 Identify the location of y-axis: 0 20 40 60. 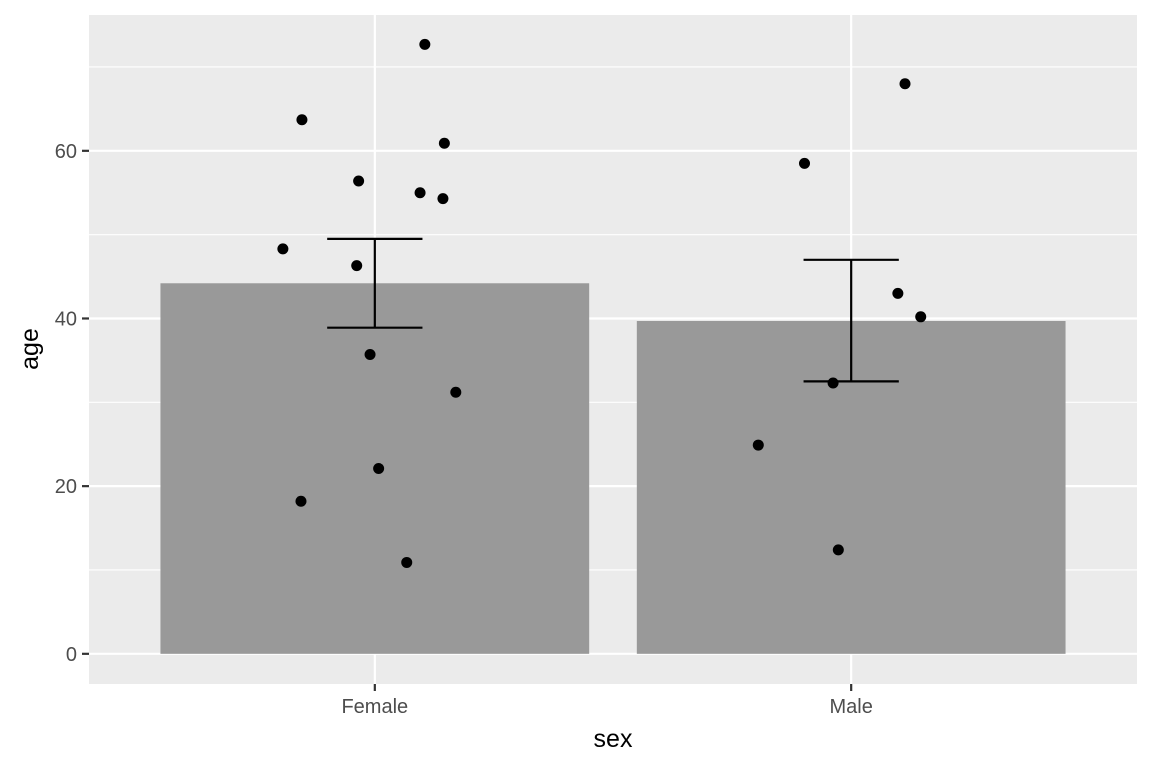
(72, 403).